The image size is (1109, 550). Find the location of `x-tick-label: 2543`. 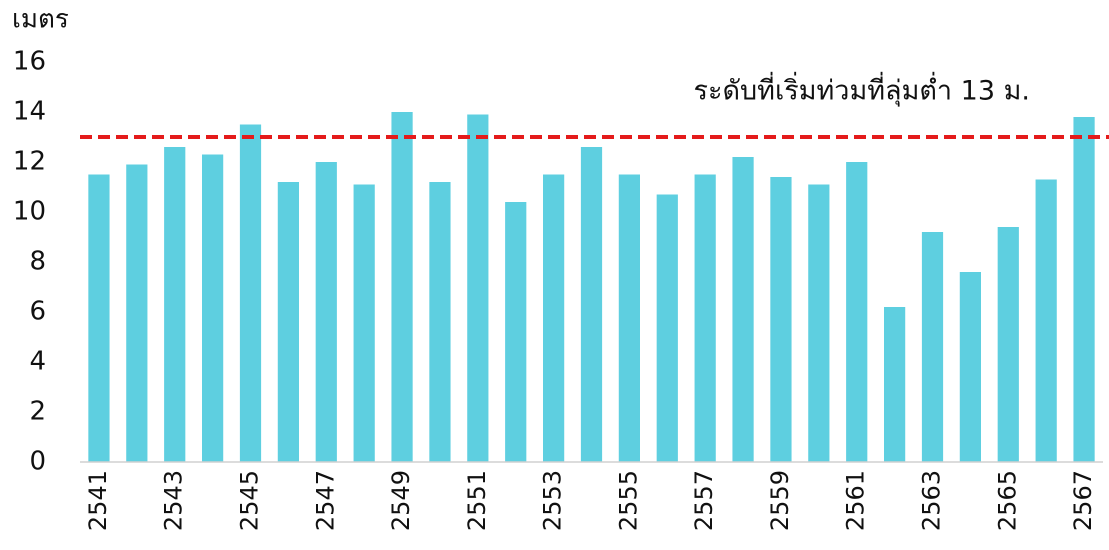

x-tick-label: 2543 is located at coordinates (174, 500).